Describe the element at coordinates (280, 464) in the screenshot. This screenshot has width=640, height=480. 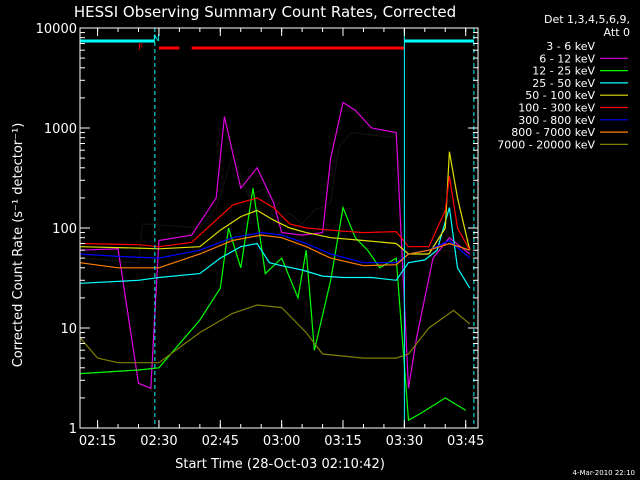
I see `x-axis-label: Start Time (28-Oct-03 02:10:42)` at that location.